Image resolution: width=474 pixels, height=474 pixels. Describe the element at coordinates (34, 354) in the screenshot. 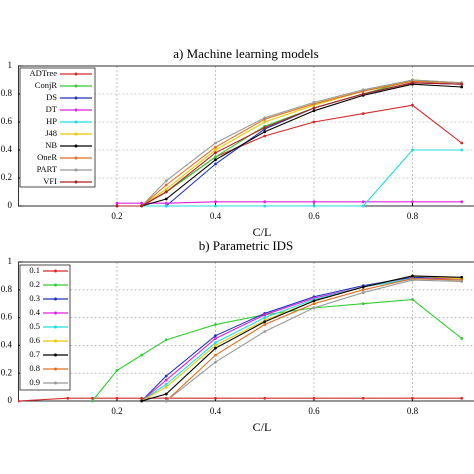

I see `legend-label: 0.7` at that location.